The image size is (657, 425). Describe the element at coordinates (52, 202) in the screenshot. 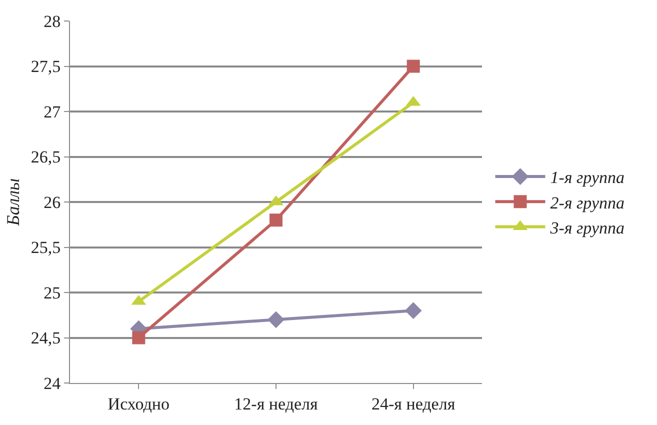

I see `y-tick-label: 26` at that location.